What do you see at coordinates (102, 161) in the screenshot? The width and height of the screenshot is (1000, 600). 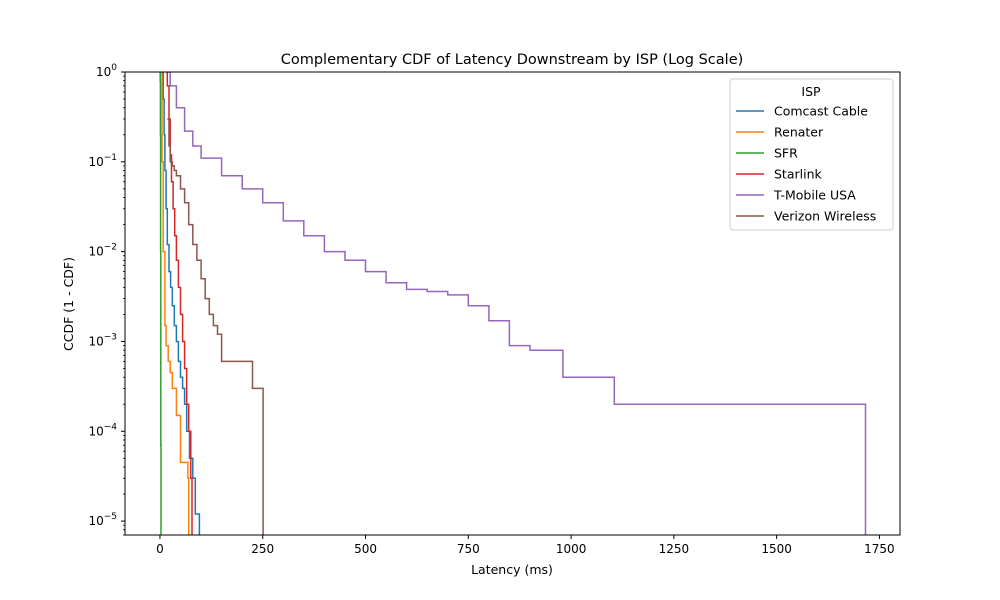 I see `y-tick-label: 10⁻¹` at bounding box center [102, 161].